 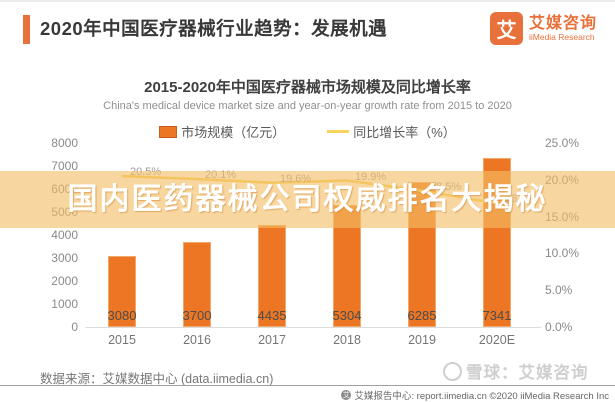 What do you see at coordinates (307, 385) in the screenshot?
I see `footer-divider` at bounding box center [307, 385].